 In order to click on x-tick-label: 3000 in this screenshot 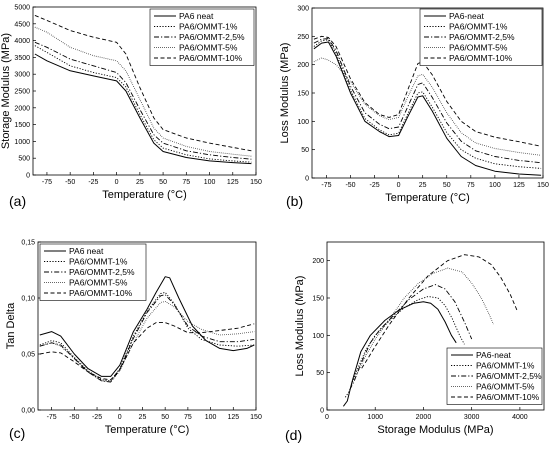, I will do `click(472, 417)`.